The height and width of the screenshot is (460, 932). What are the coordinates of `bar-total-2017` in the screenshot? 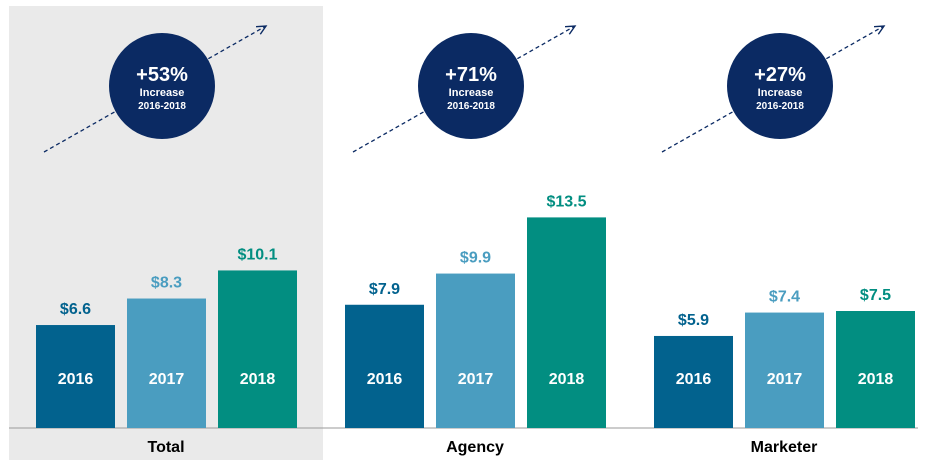 It's located at (166, 363).